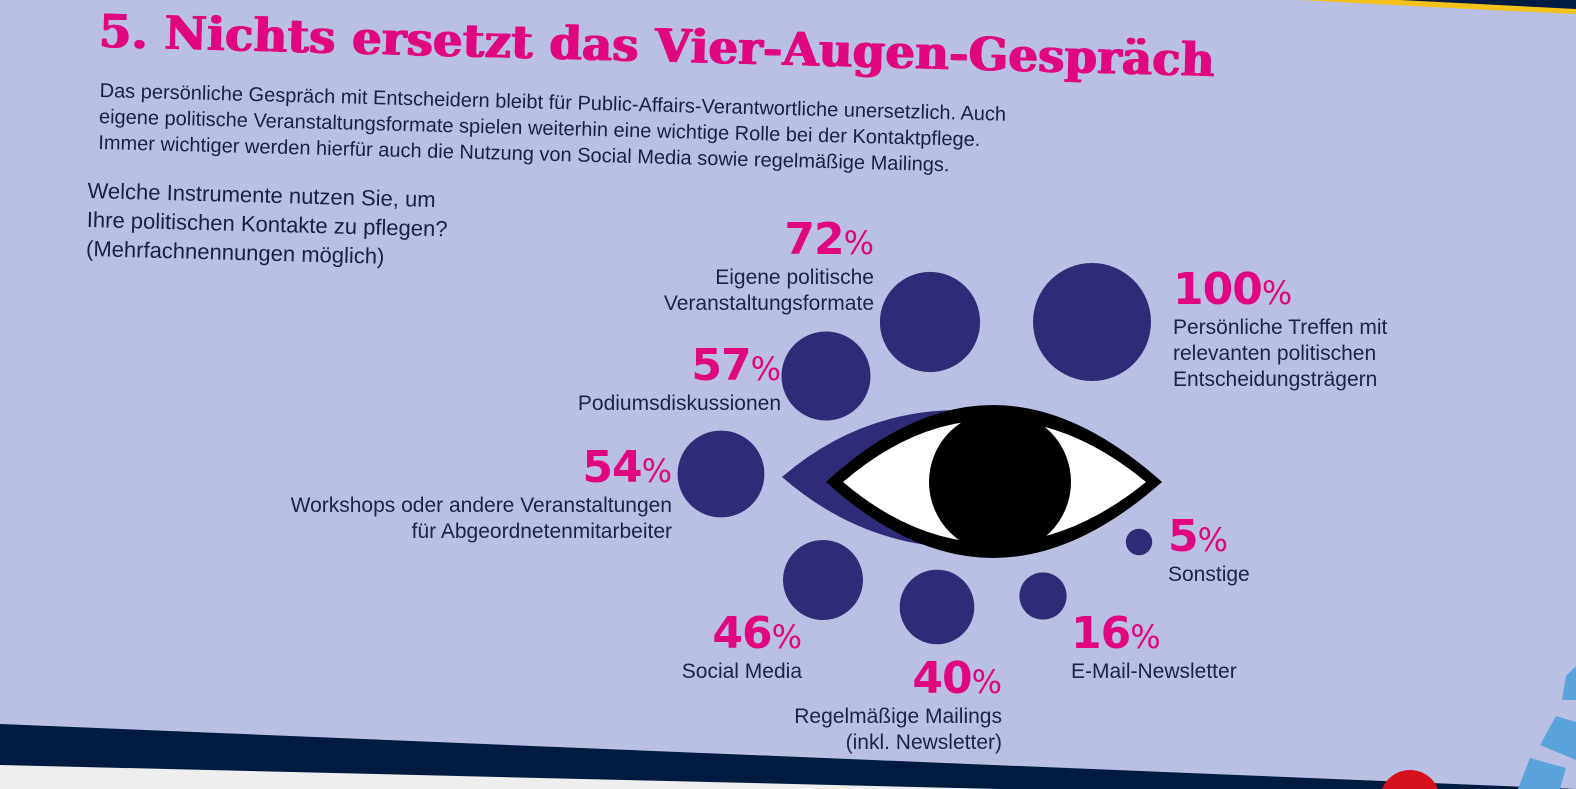 The width and height of the screenshot is (1576, 789). What do you see at coordinates (721, 474) in the screenshot?
I see `bubble-workshops` at bounding box center [721, 474].